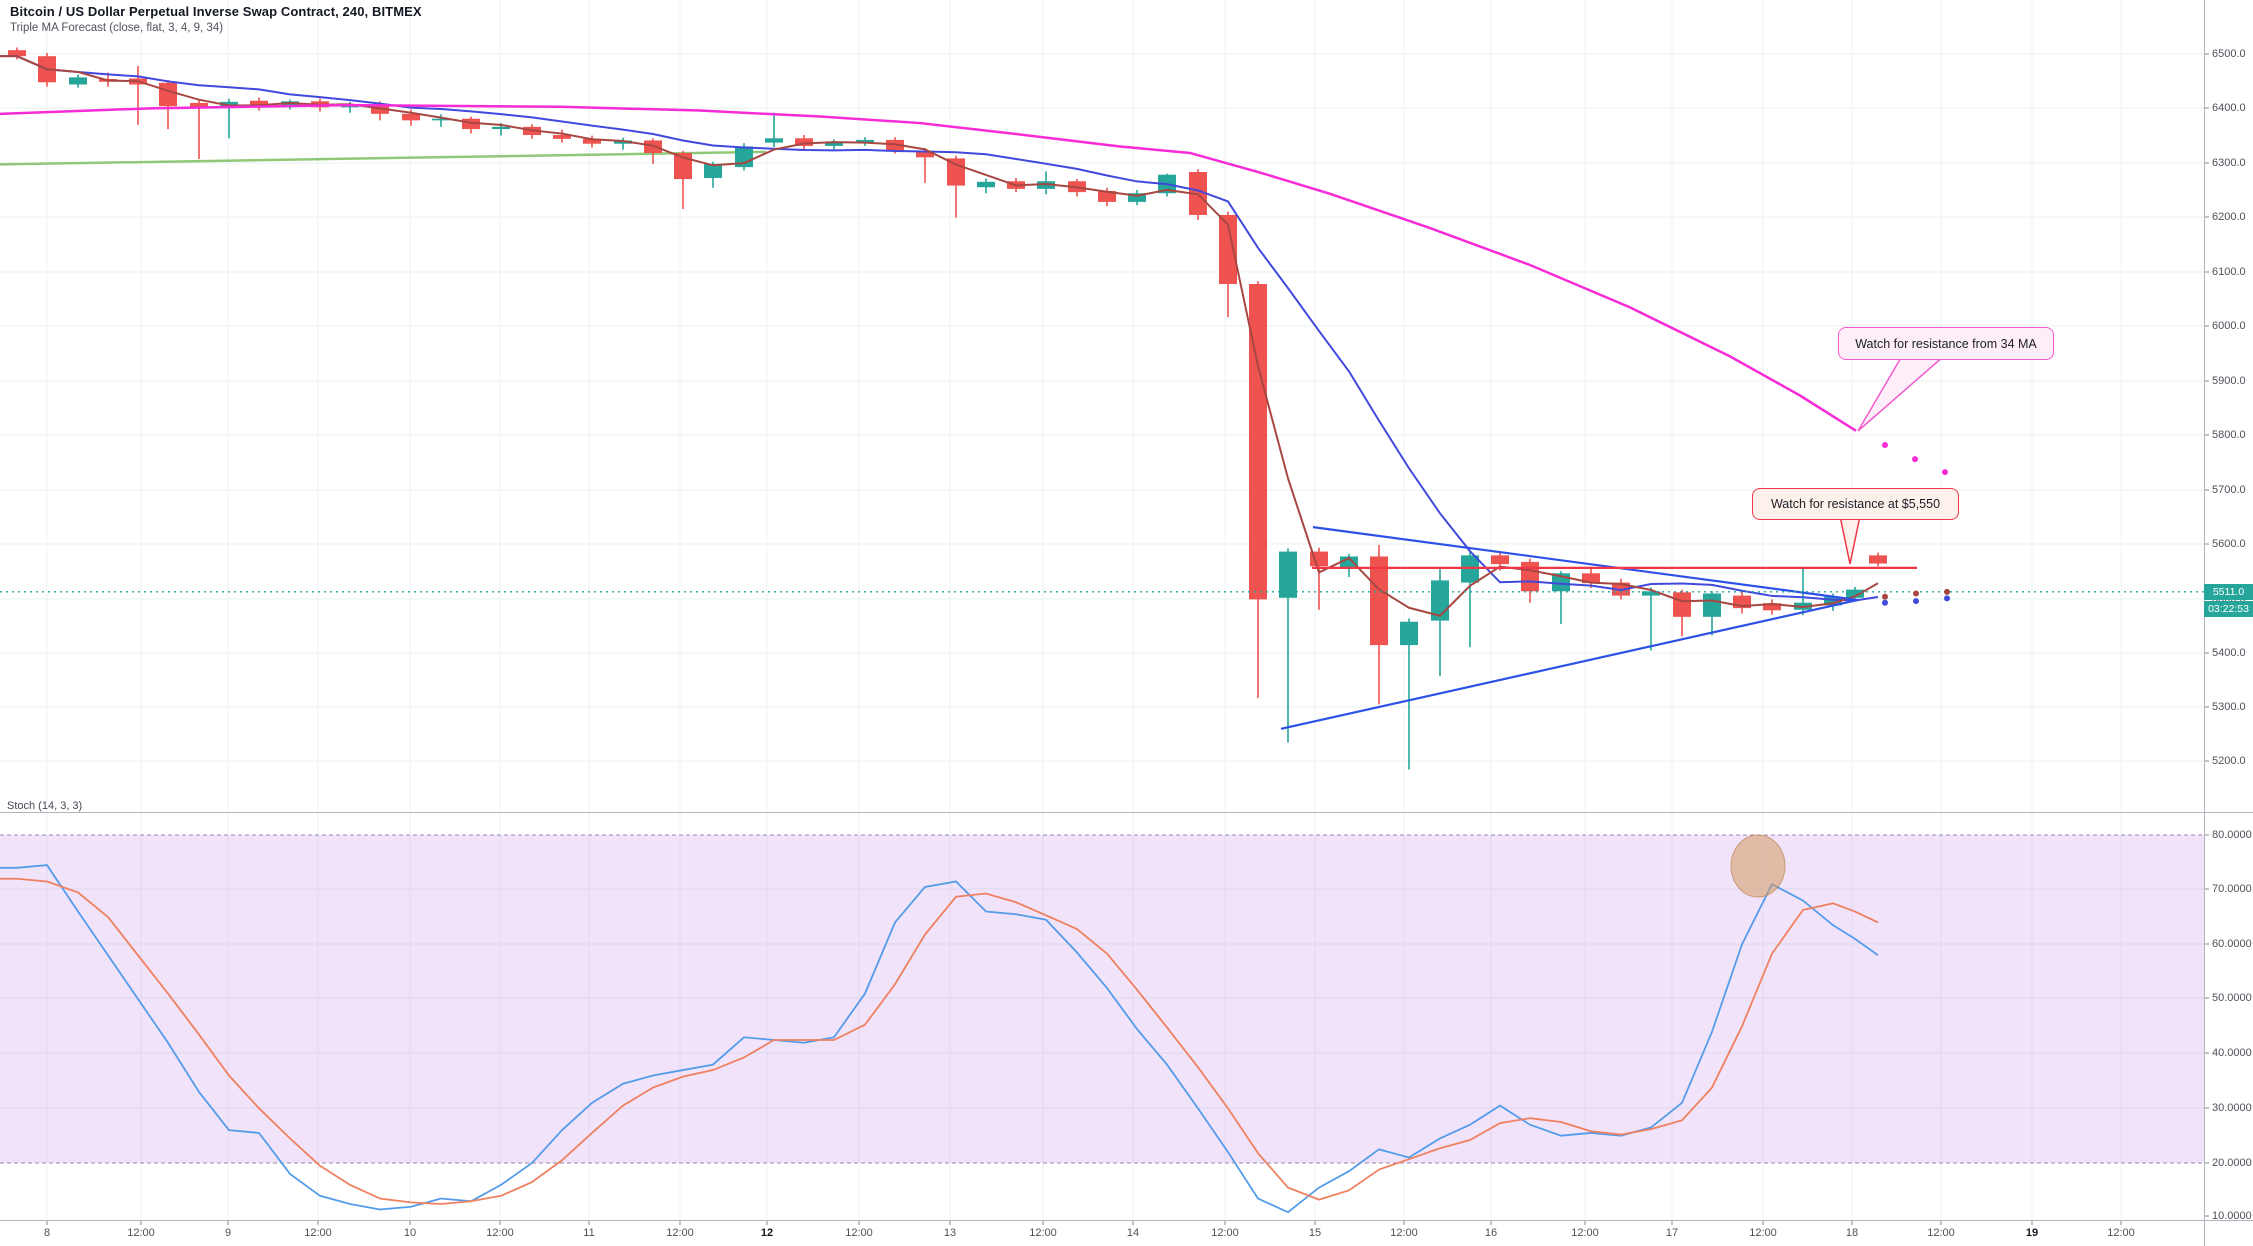 This screenshot has width=2253, height=1246. I want to click on price-axis-label: 6400.0, so click(2229, 108).